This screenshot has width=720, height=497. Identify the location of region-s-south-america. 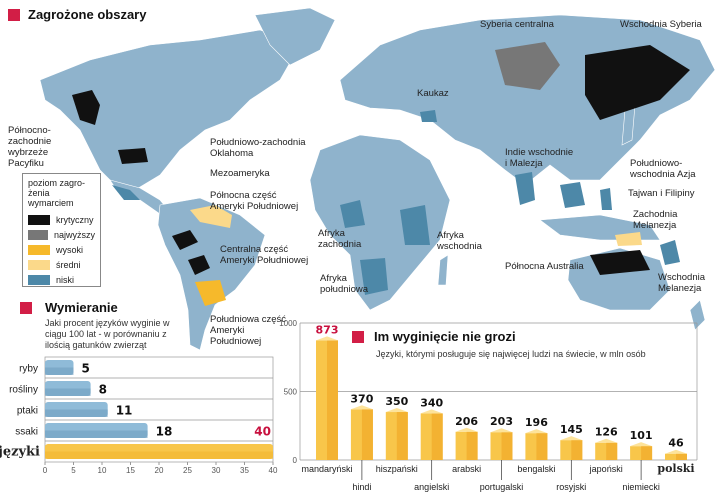
(210, 293).